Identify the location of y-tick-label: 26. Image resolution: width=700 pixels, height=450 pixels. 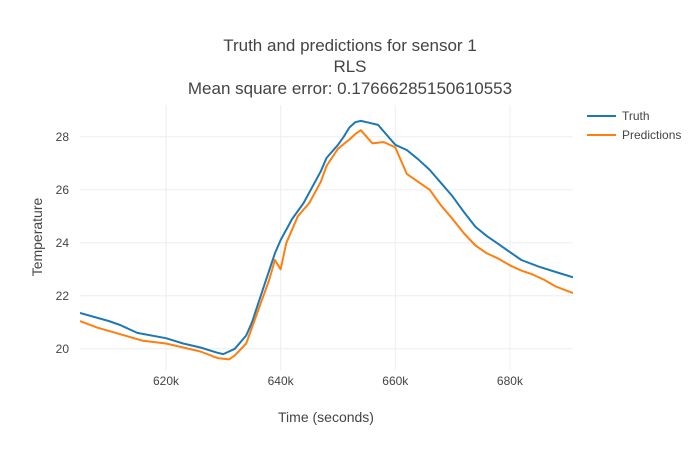
(63, 190).